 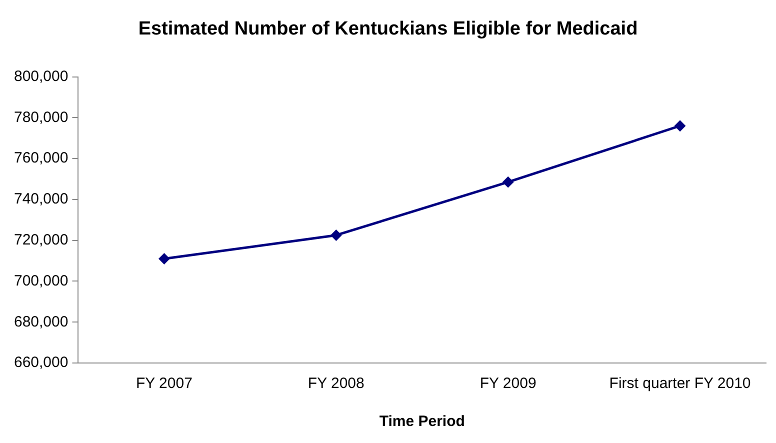 I want to click on y-tick-label: 760,000, so click(x=41, y=158).